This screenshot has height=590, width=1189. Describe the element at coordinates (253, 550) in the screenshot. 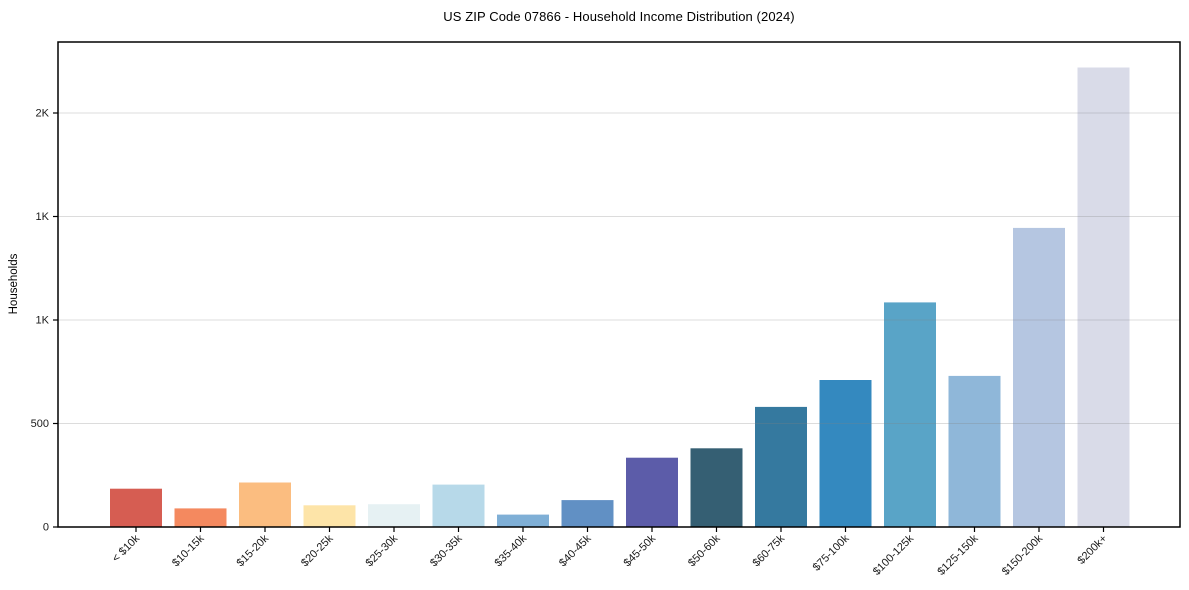

I see `x-tick-label: $15-20k` at that location.